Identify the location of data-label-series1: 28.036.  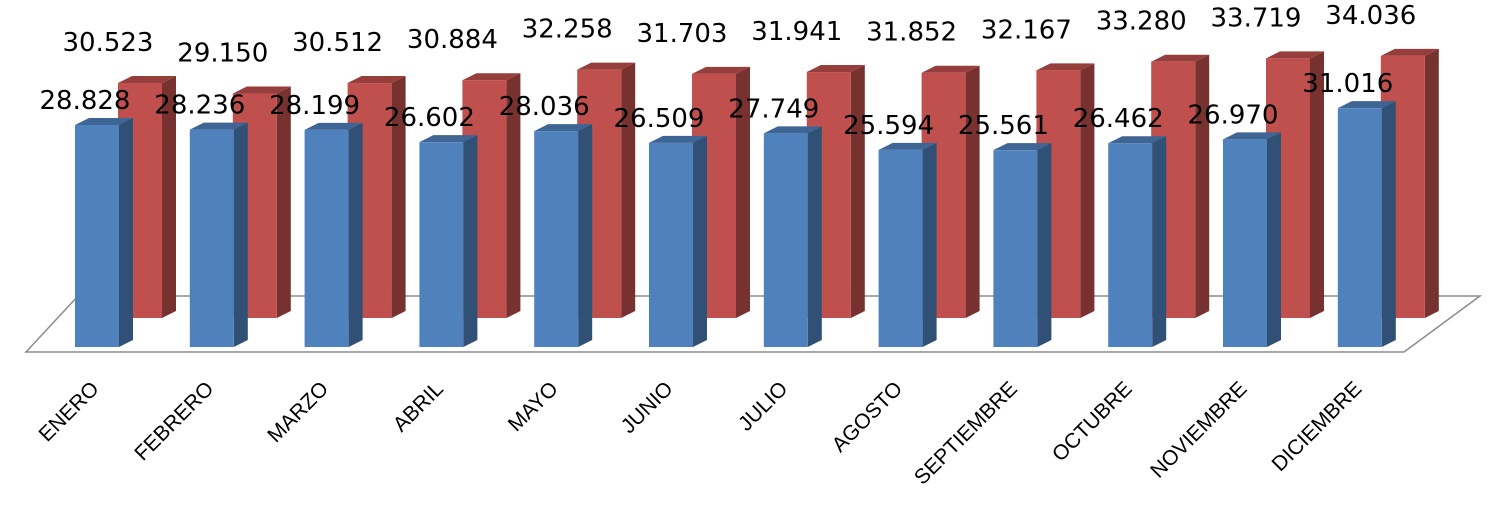
(544, 107).